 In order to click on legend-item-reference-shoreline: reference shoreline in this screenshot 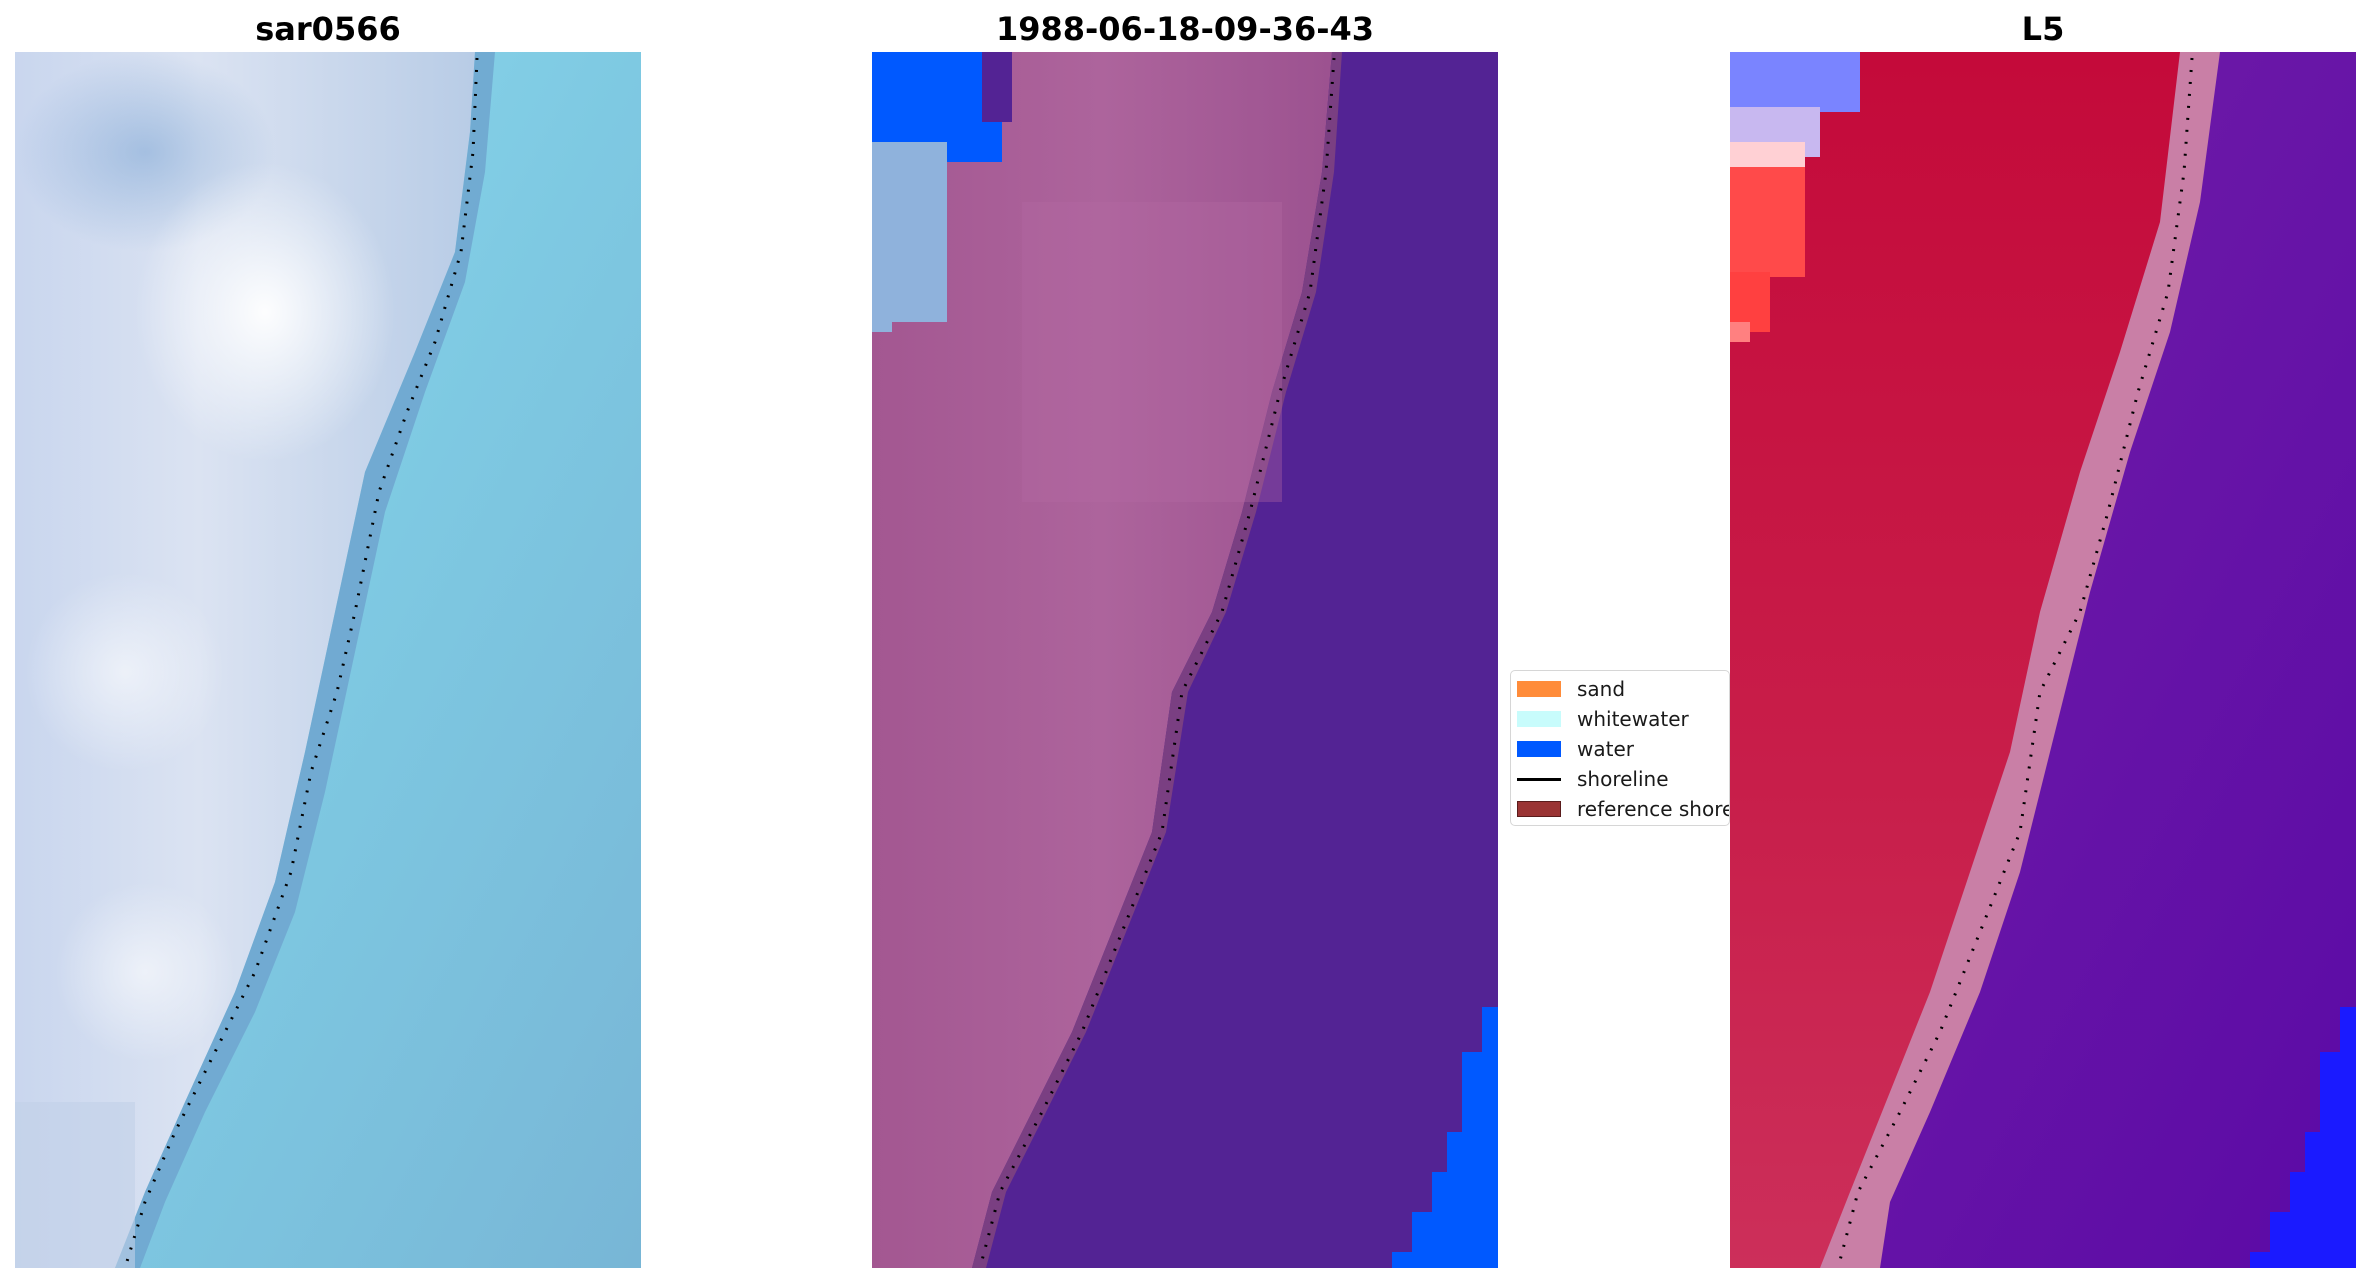, I will do `click(1623, 809)`.